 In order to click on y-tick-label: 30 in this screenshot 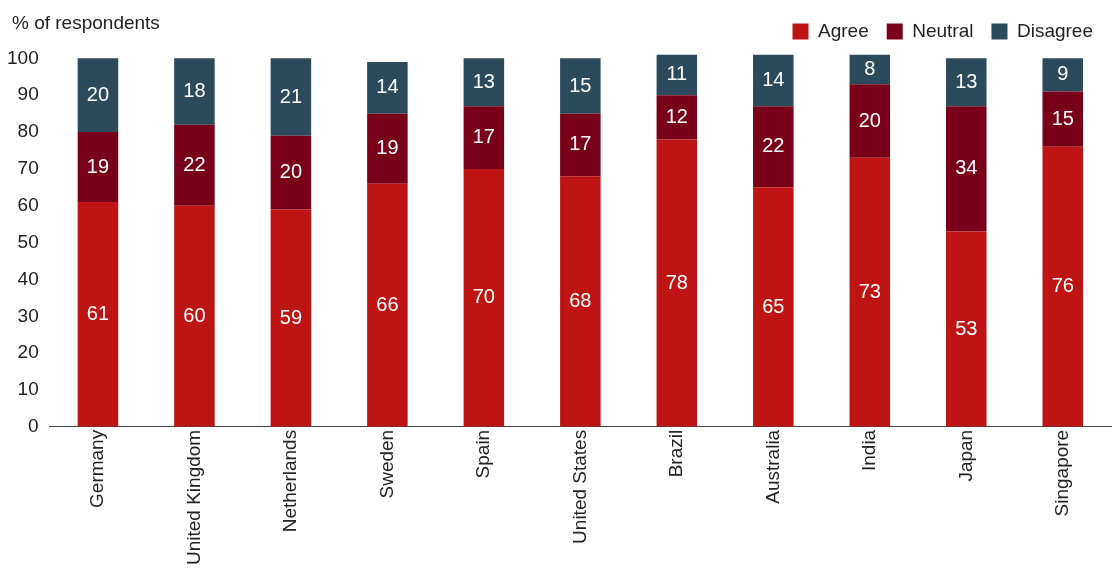, I will do `click(28, 315)`.